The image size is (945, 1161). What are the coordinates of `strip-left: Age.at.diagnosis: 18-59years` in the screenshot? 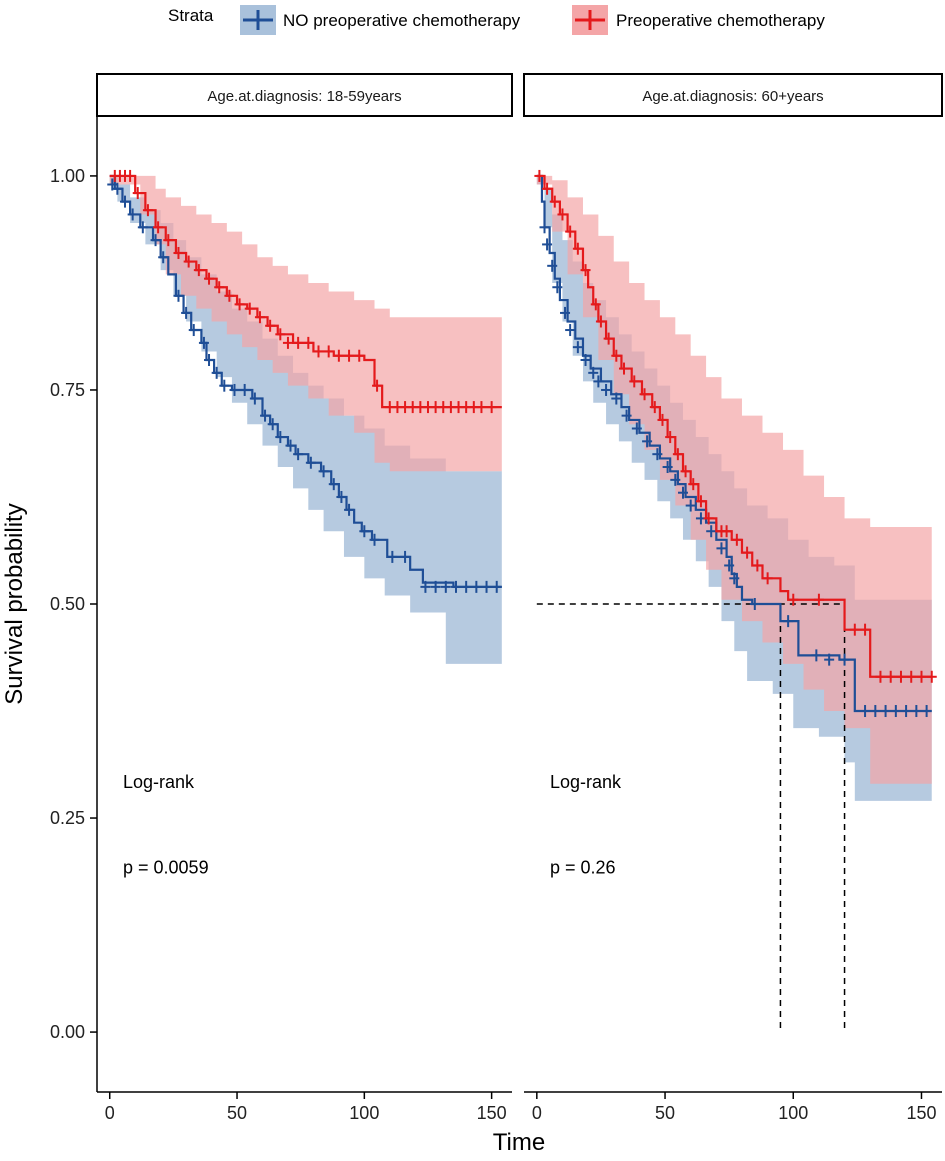 It's located at (304, 95).